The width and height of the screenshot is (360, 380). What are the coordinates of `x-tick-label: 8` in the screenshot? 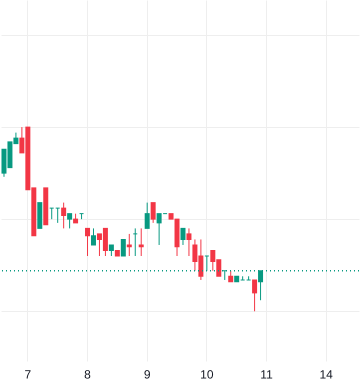 It's located at (88, 374).